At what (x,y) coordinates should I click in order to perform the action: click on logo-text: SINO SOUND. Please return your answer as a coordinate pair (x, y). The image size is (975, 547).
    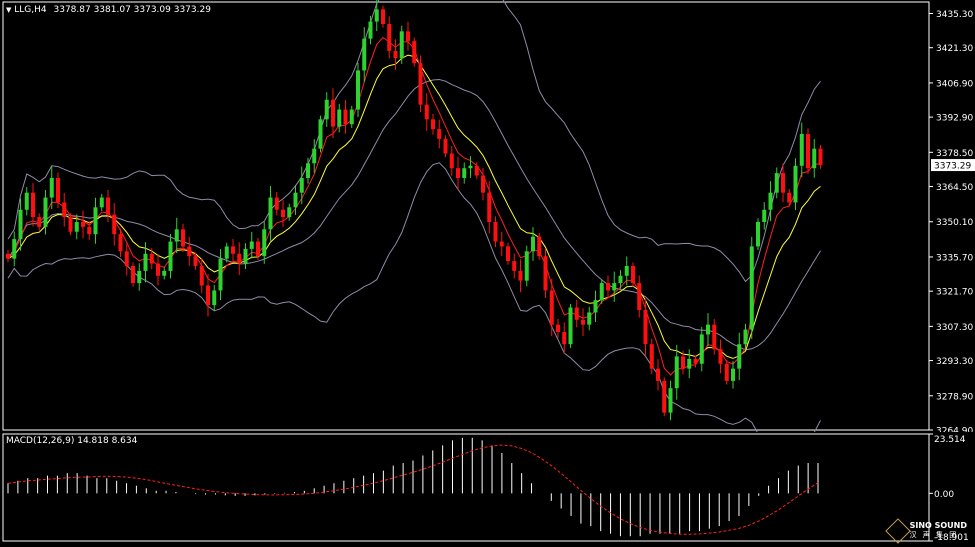
    Looking at the image, I should click on (938, 525).